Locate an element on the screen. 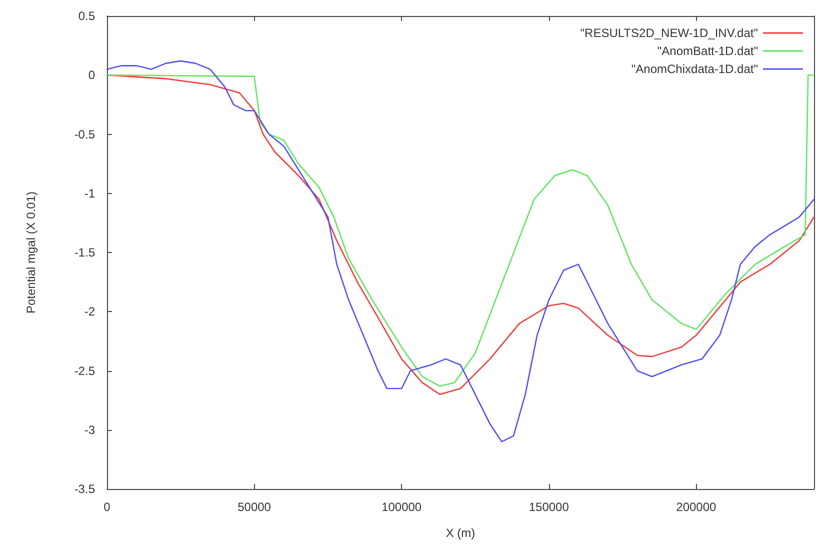 The image size is (816, 555). x-tick-label: 50000 is located at coordinates (255, 507).